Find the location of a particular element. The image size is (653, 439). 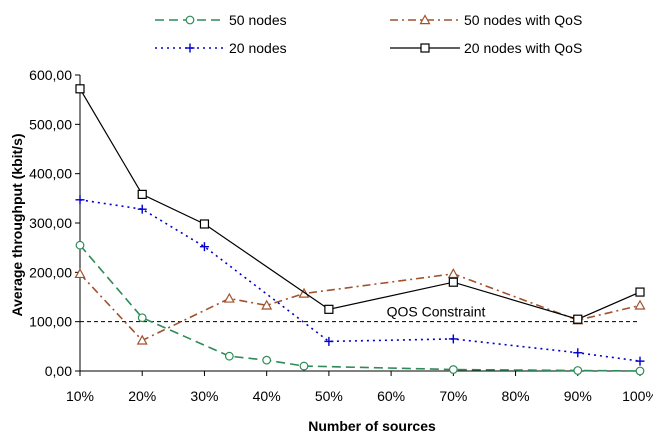

x-axis-title: Number of sources is located at coordinates (372, 426).